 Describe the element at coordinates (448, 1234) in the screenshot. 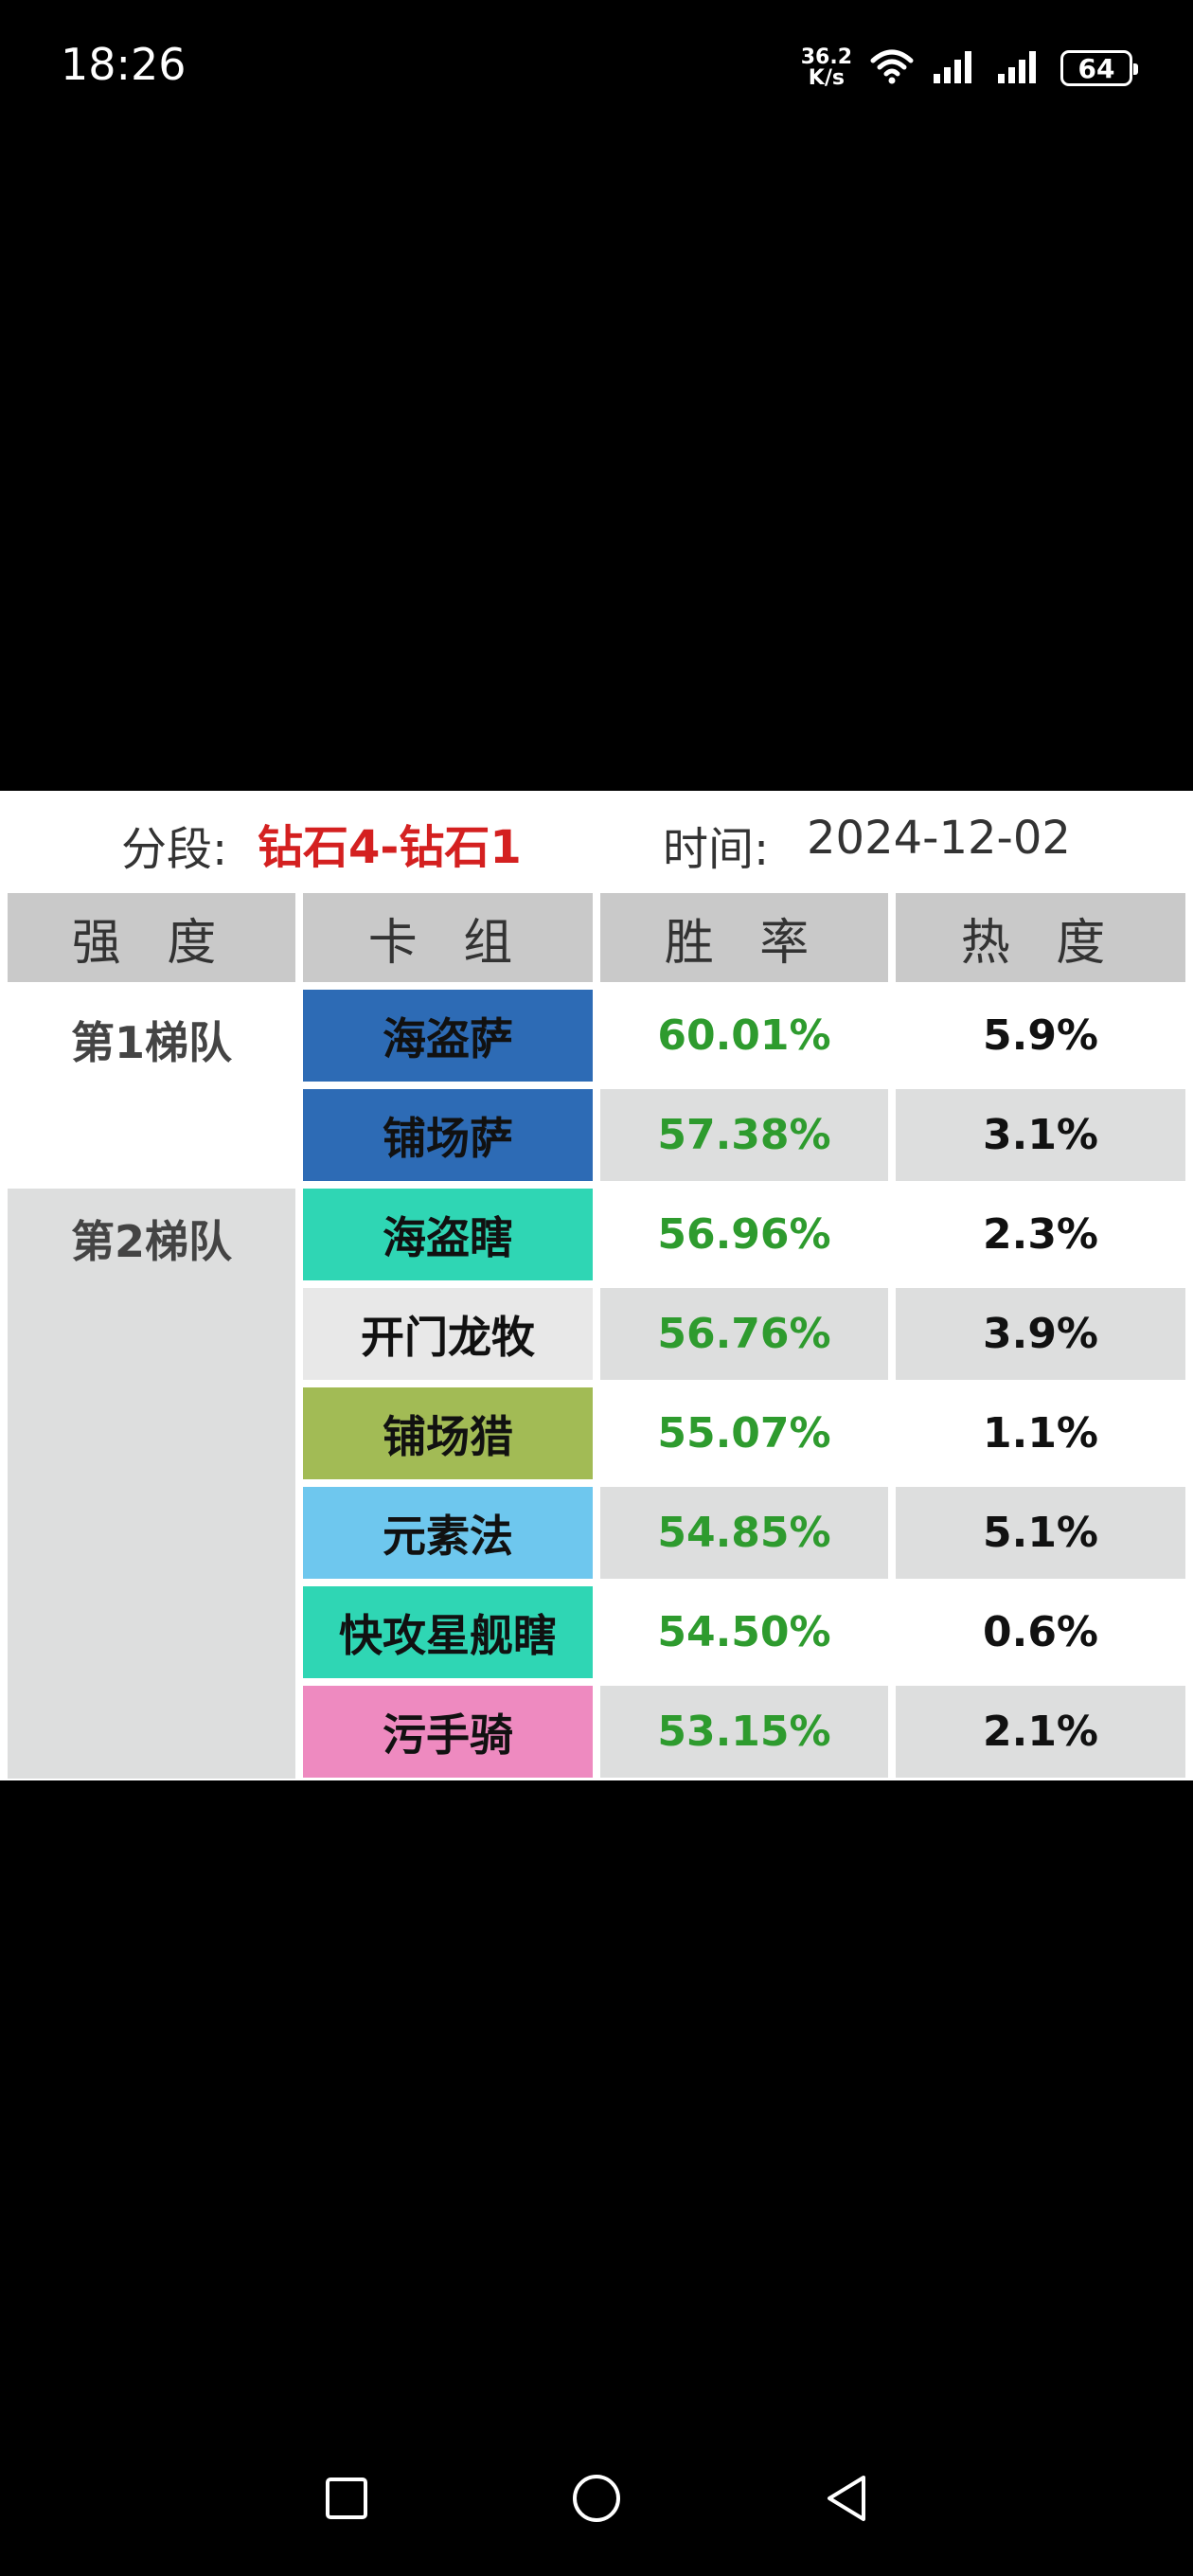

I see `deck-cell: 海盗瞎` at that location.